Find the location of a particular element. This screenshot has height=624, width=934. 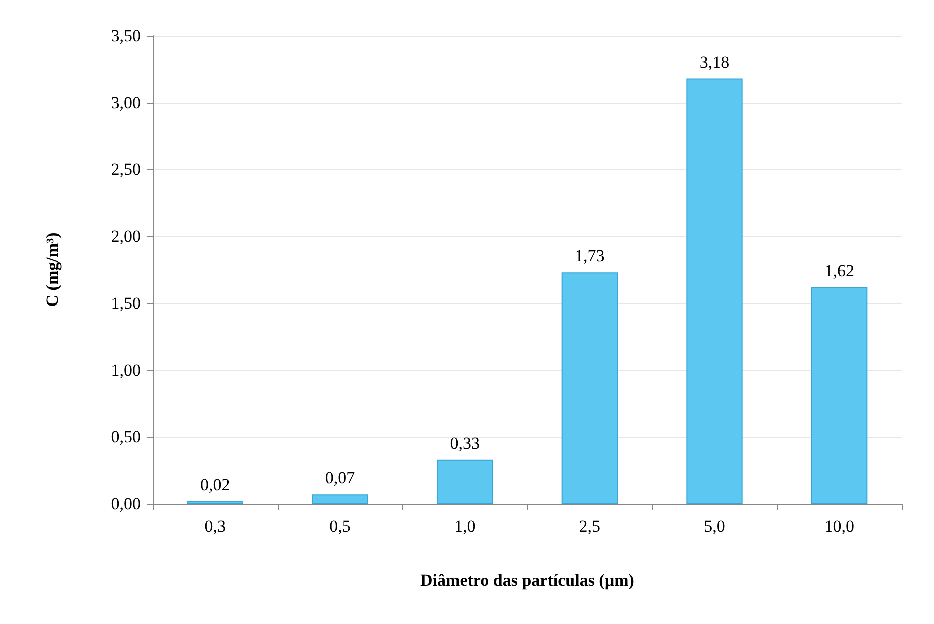

y-tick-label: 2,00 is located at coordinates (126, 236).